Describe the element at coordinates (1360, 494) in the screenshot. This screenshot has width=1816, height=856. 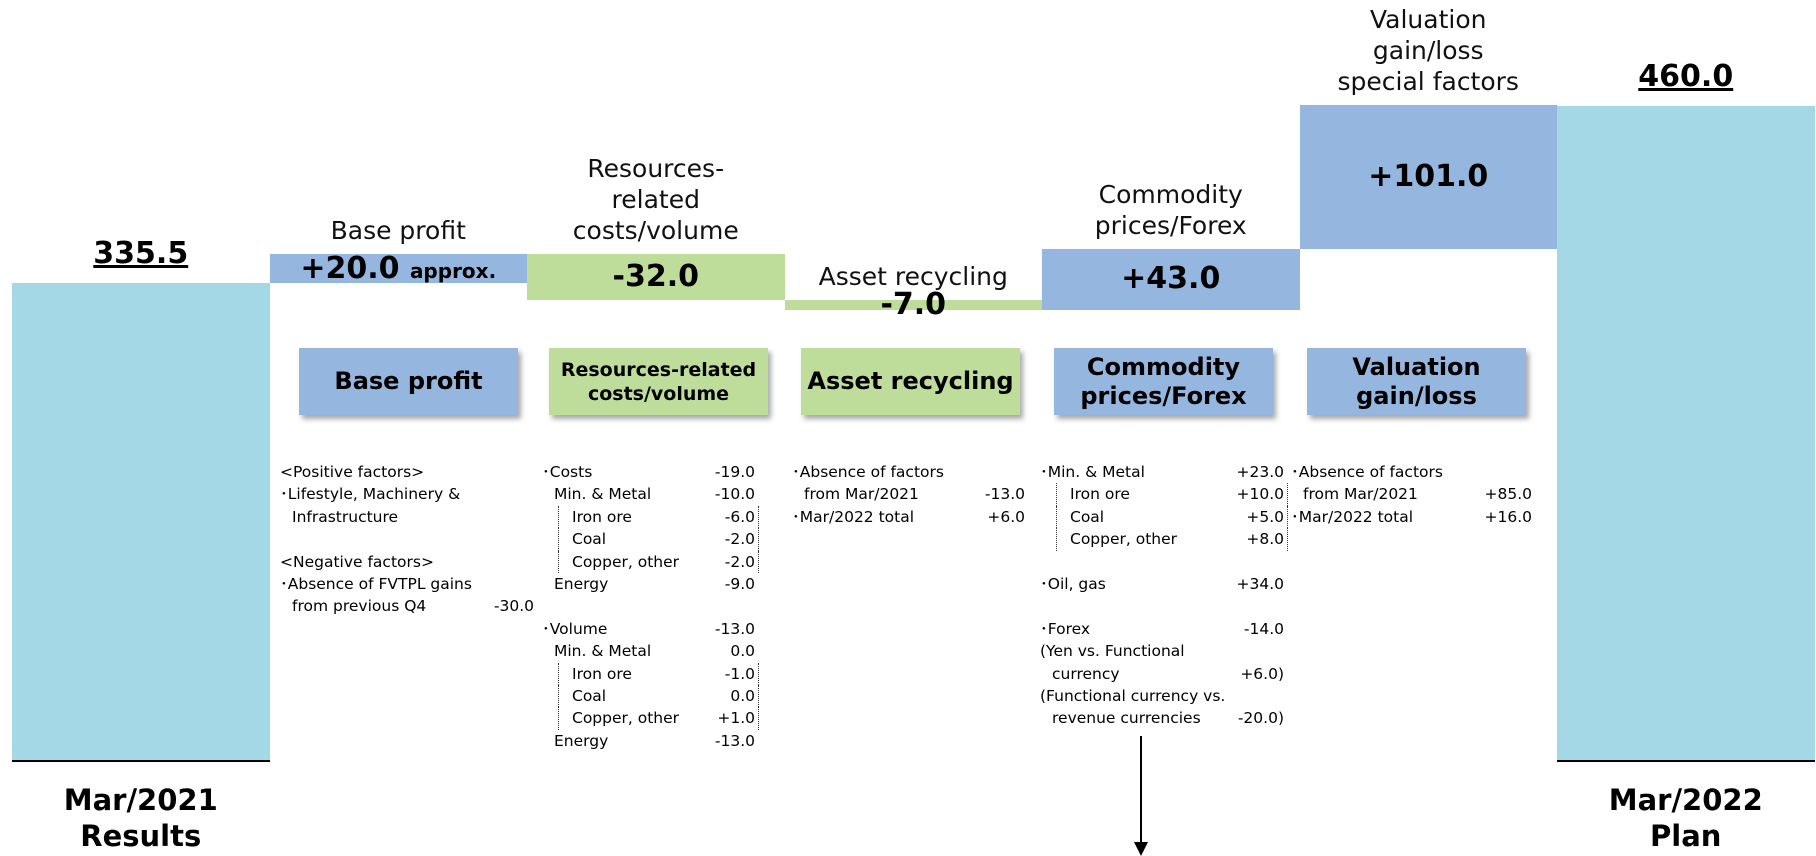
I see `row-label: from Mar/2021` at that location.